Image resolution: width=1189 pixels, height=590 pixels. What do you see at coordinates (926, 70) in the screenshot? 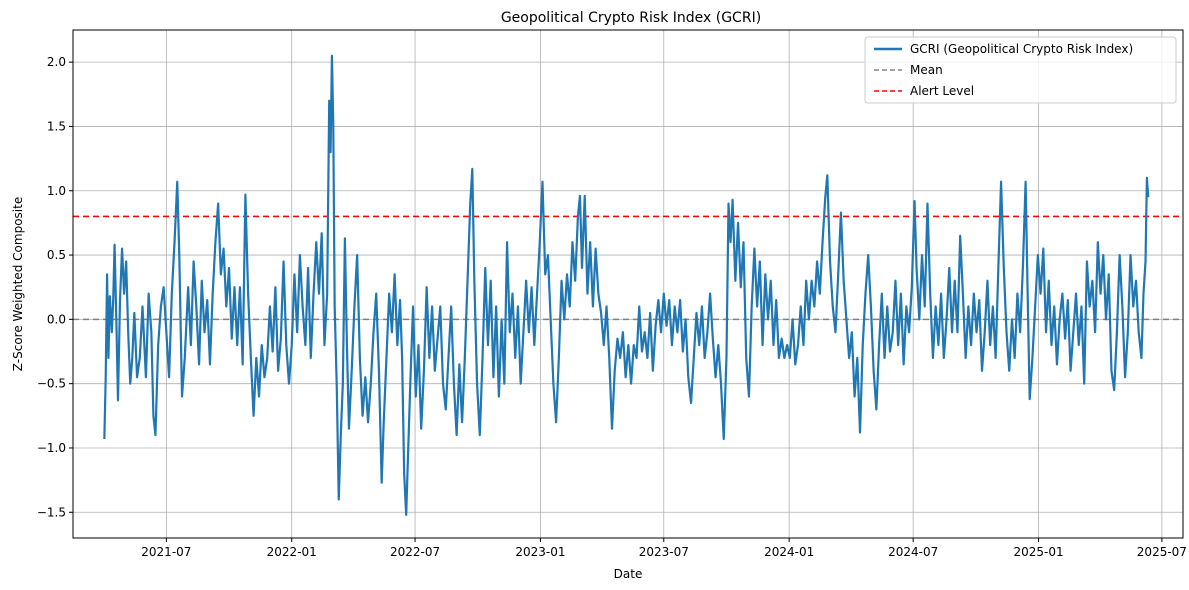
I see `legend-label-mean: Mean` at bounding box center [926, 70].